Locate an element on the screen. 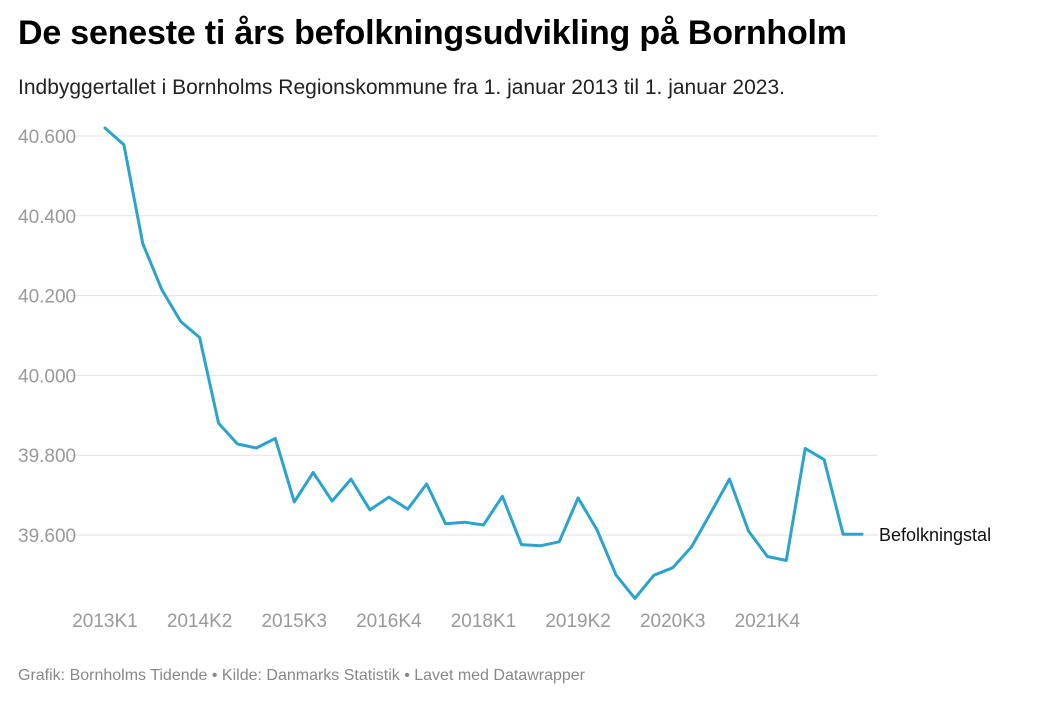 The image size is (1040, 705). y-tick-label: 40.600 is located at coordinates (47, 137).